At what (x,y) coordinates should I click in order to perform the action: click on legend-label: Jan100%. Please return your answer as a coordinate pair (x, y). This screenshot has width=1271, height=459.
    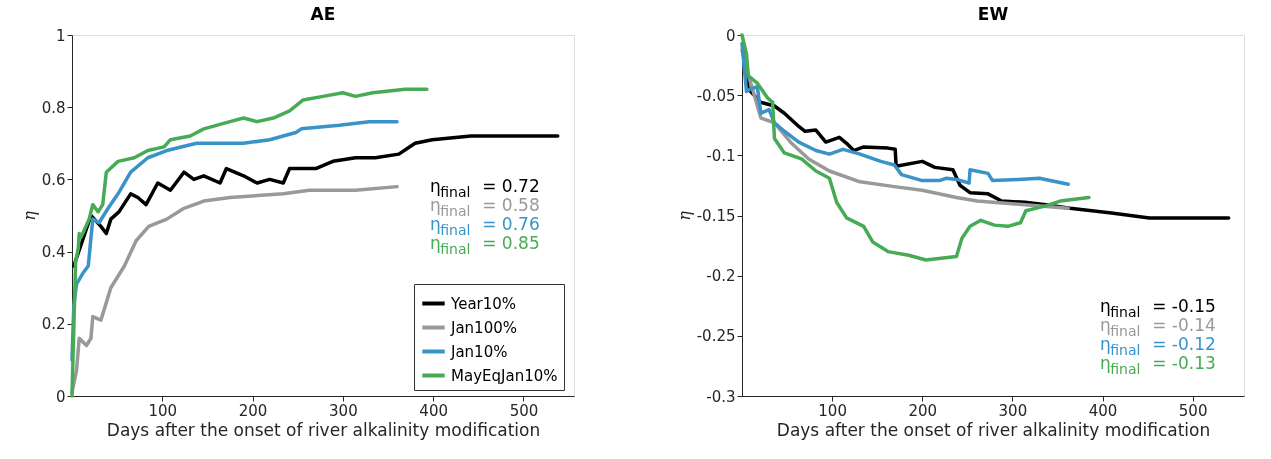
    Looking at the image, I should click on (484, 327).